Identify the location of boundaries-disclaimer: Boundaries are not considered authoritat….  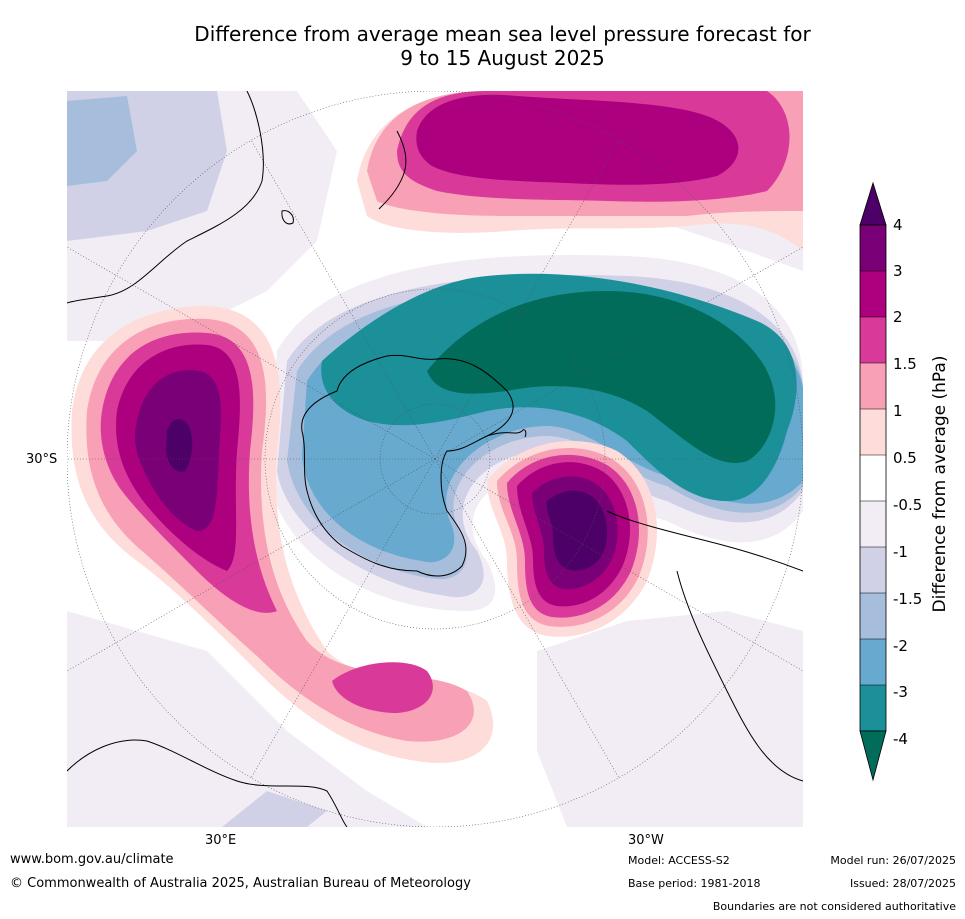
(834, 906).